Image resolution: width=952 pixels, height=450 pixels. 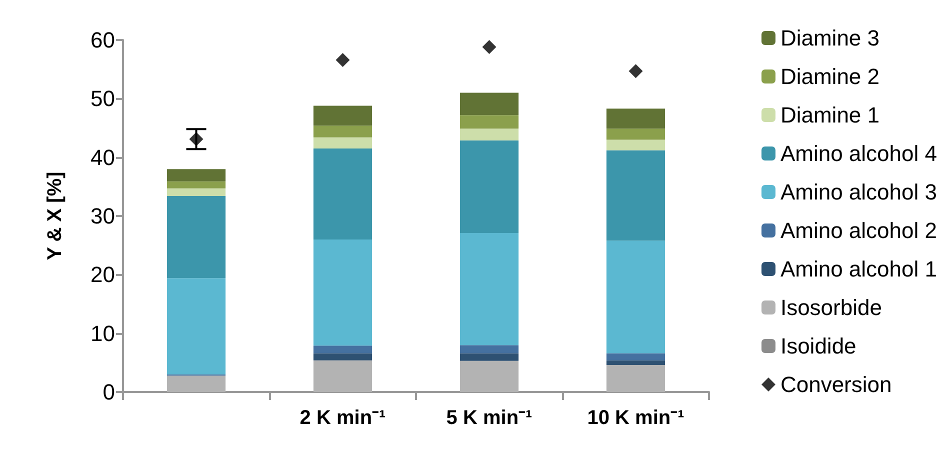 I want to click on legend-label: Diamine 1, so click(x=830, y=115).